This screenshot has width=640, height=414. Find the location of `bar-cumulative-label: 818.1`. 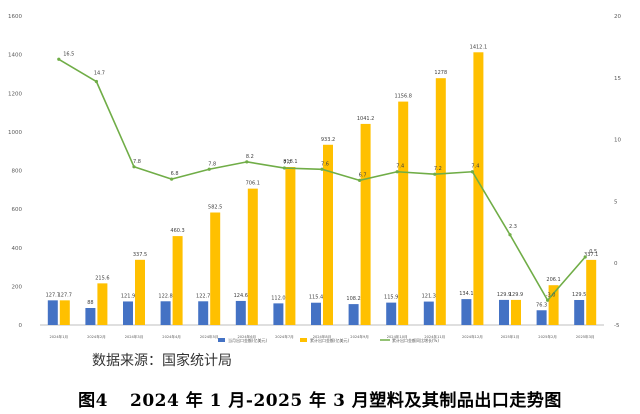

bar-cumulative-label: 818.1 is located at coordinates (290, 162).